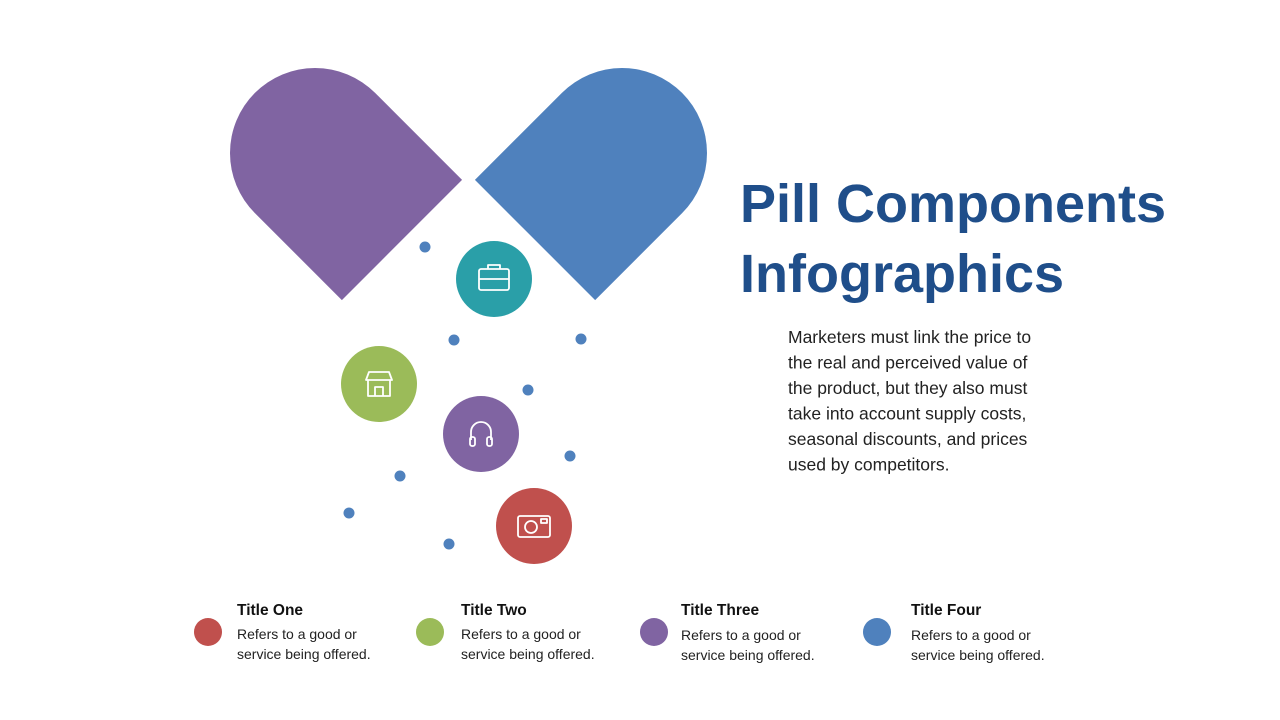 This screenshot has height=720, width=1280. What do you see at coordinates (902, 274) in the screenshot?
I see `title-line: Infographics` at bounding box center [902, 274].